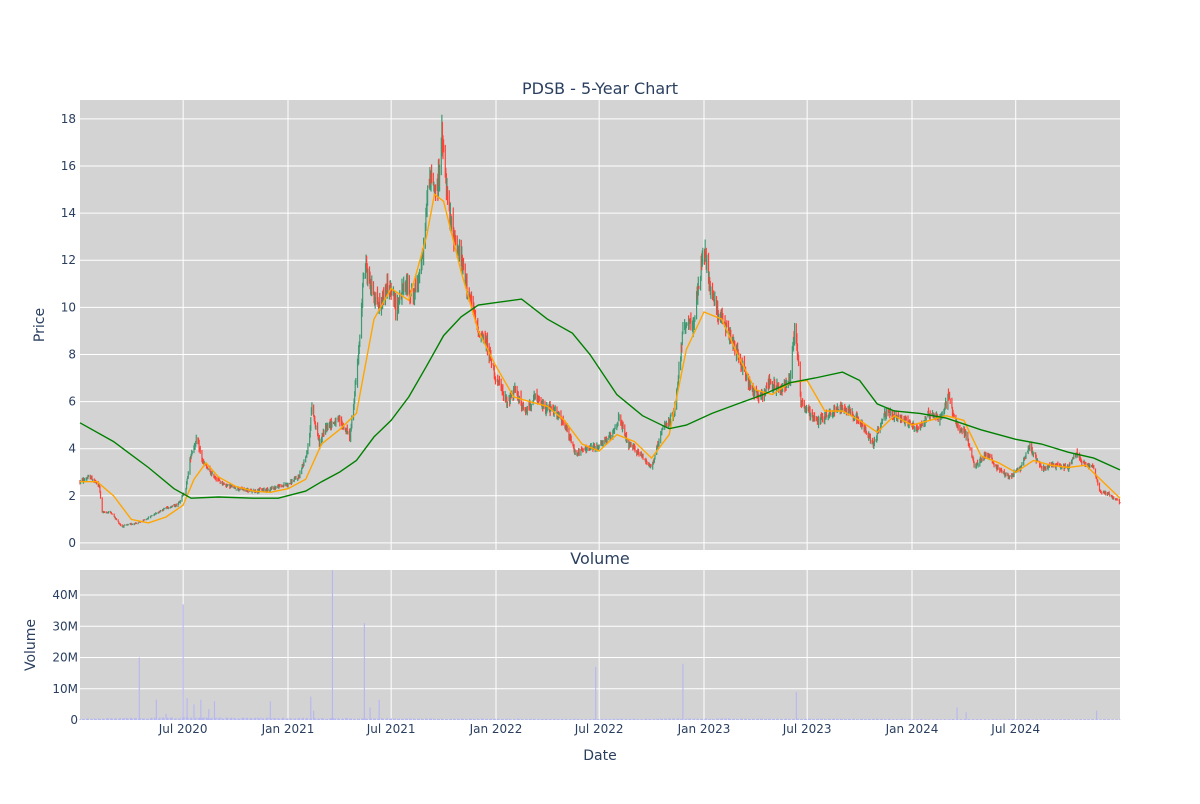  Describe the element at coordinates (68, 166) in the screenshot. I see `price-y-tick-label: 16` at that location.